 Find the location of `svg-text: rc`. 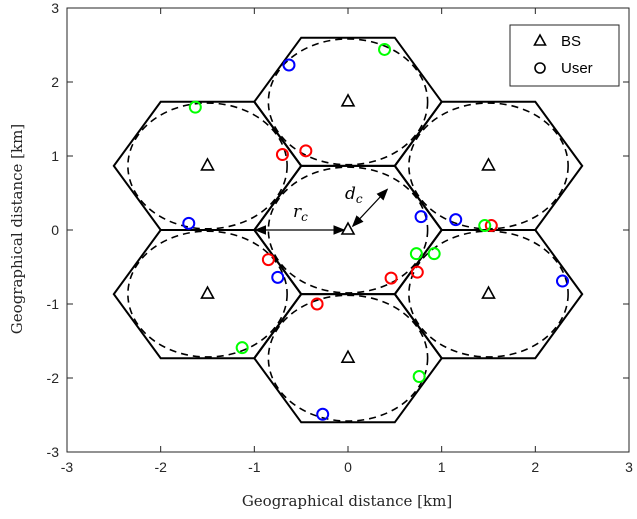

svg-text: rc is located at coordinates (300, 213).